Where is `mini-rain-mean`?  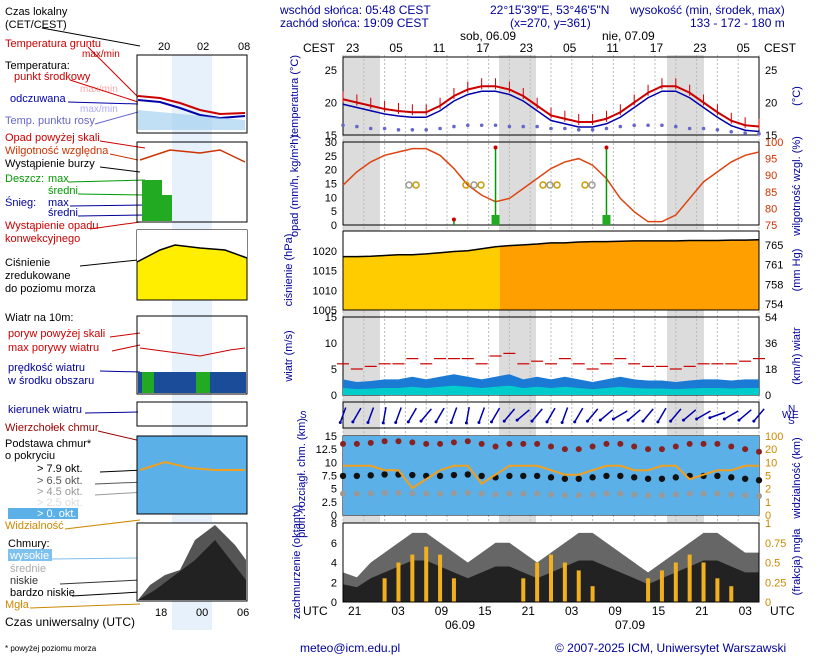
mini-rain-mean is located at coordinates (167, 208).